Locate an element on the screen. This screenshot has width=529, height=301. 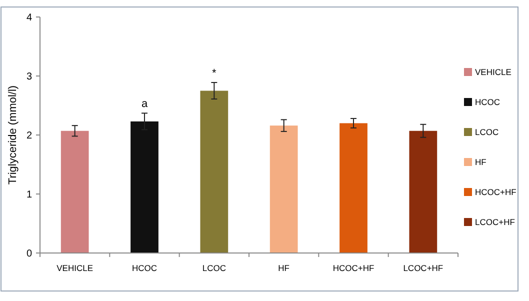
x-tick-label: LCOC is located at coordinates (214, 268).